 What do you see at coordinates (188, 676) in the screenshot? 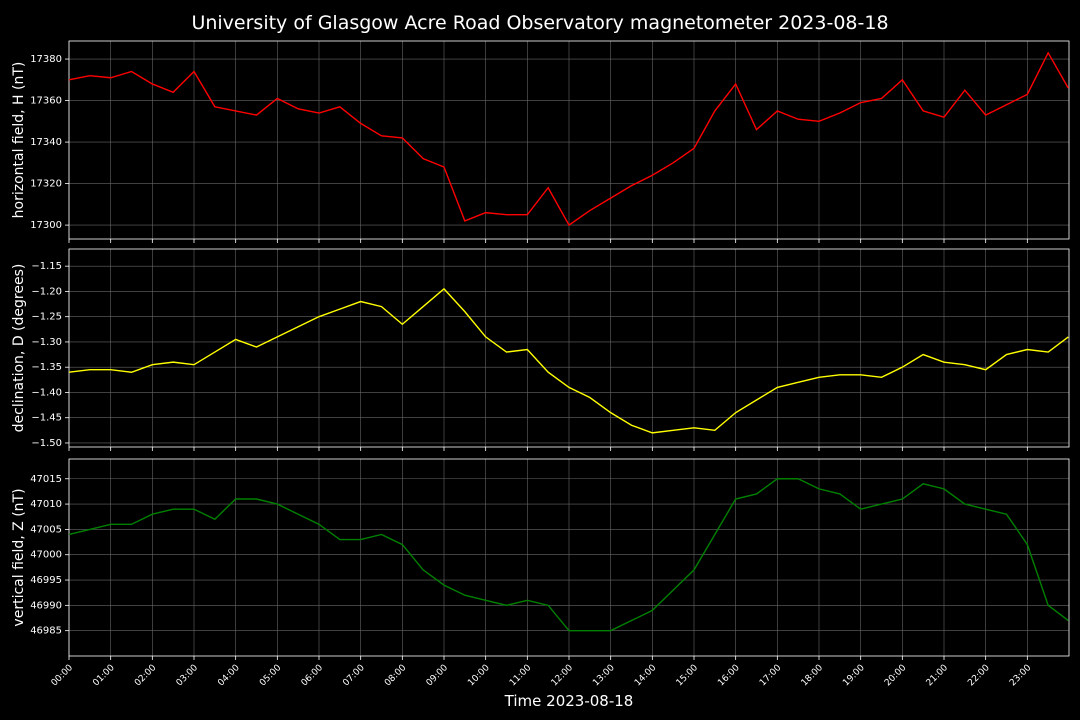
I see `x-tick-label: 03:00` at bounding box center [188, 676].